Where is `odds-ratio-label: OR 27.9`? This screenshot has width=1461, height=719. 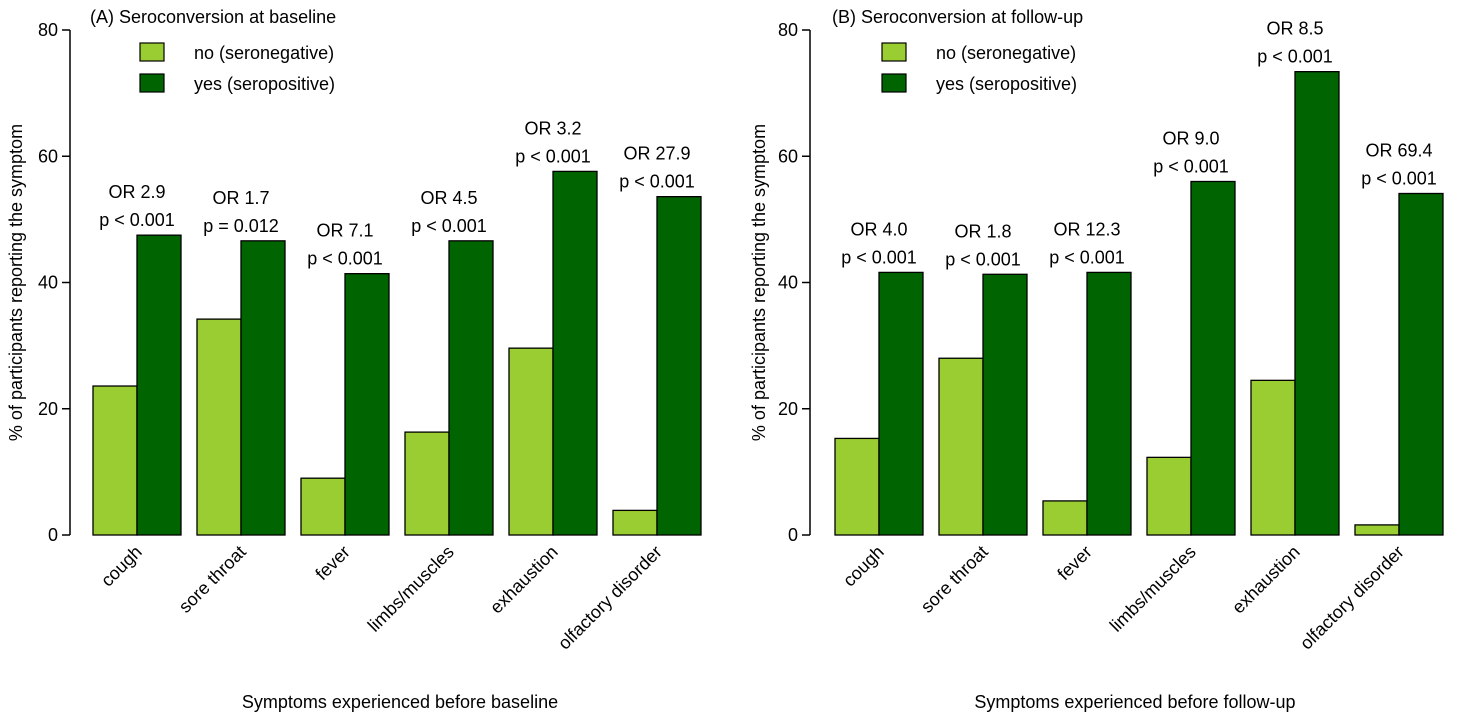
odds-ratio-label: OR 27.9 is located at coordinates (656, 154).